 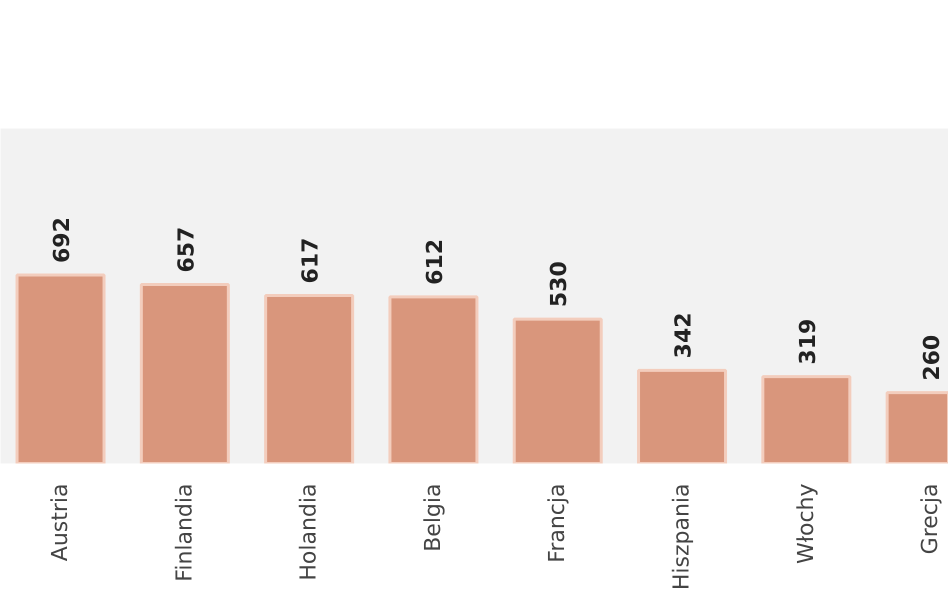 What do you see at coordinates (559, 284) in the screenshot?
I see `data-label: 530` at bounding box center [559, 284].